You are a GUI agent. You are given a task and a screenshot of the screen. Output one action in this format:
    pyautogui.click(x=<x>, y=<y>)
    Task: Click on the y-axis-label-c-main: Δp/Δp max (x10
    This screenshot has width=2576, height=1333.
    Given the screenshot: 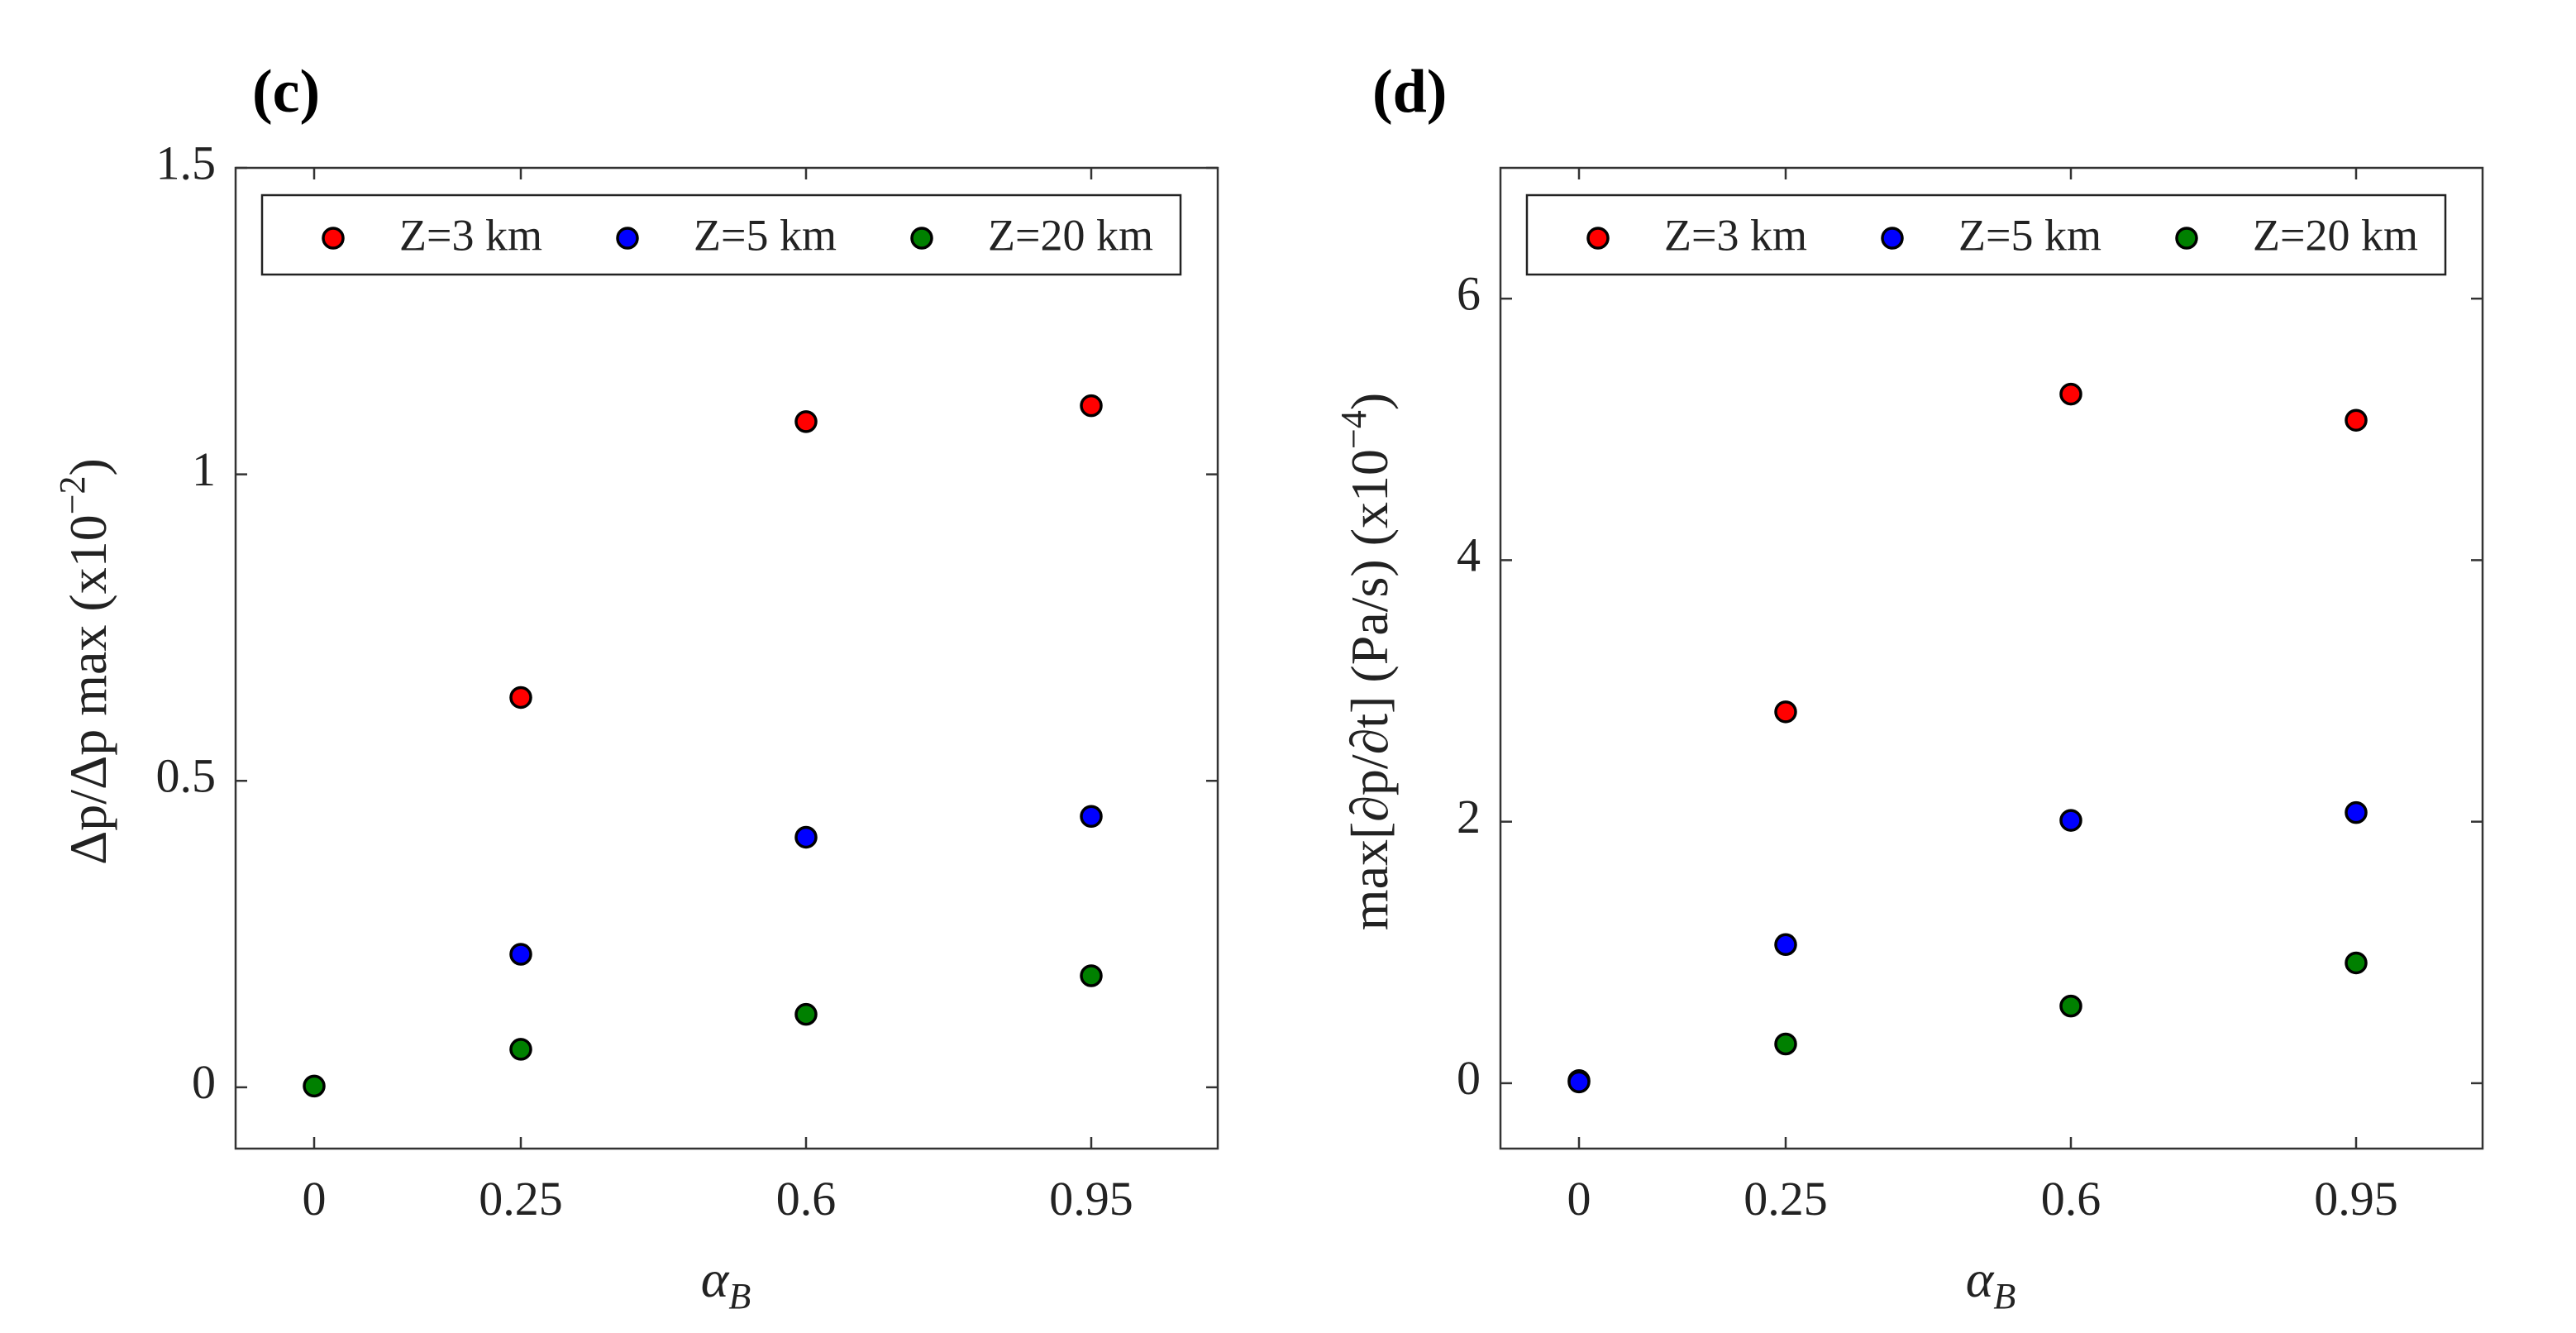 What is the action you would take?
    pyautogui.click(x=88, y=689)
    